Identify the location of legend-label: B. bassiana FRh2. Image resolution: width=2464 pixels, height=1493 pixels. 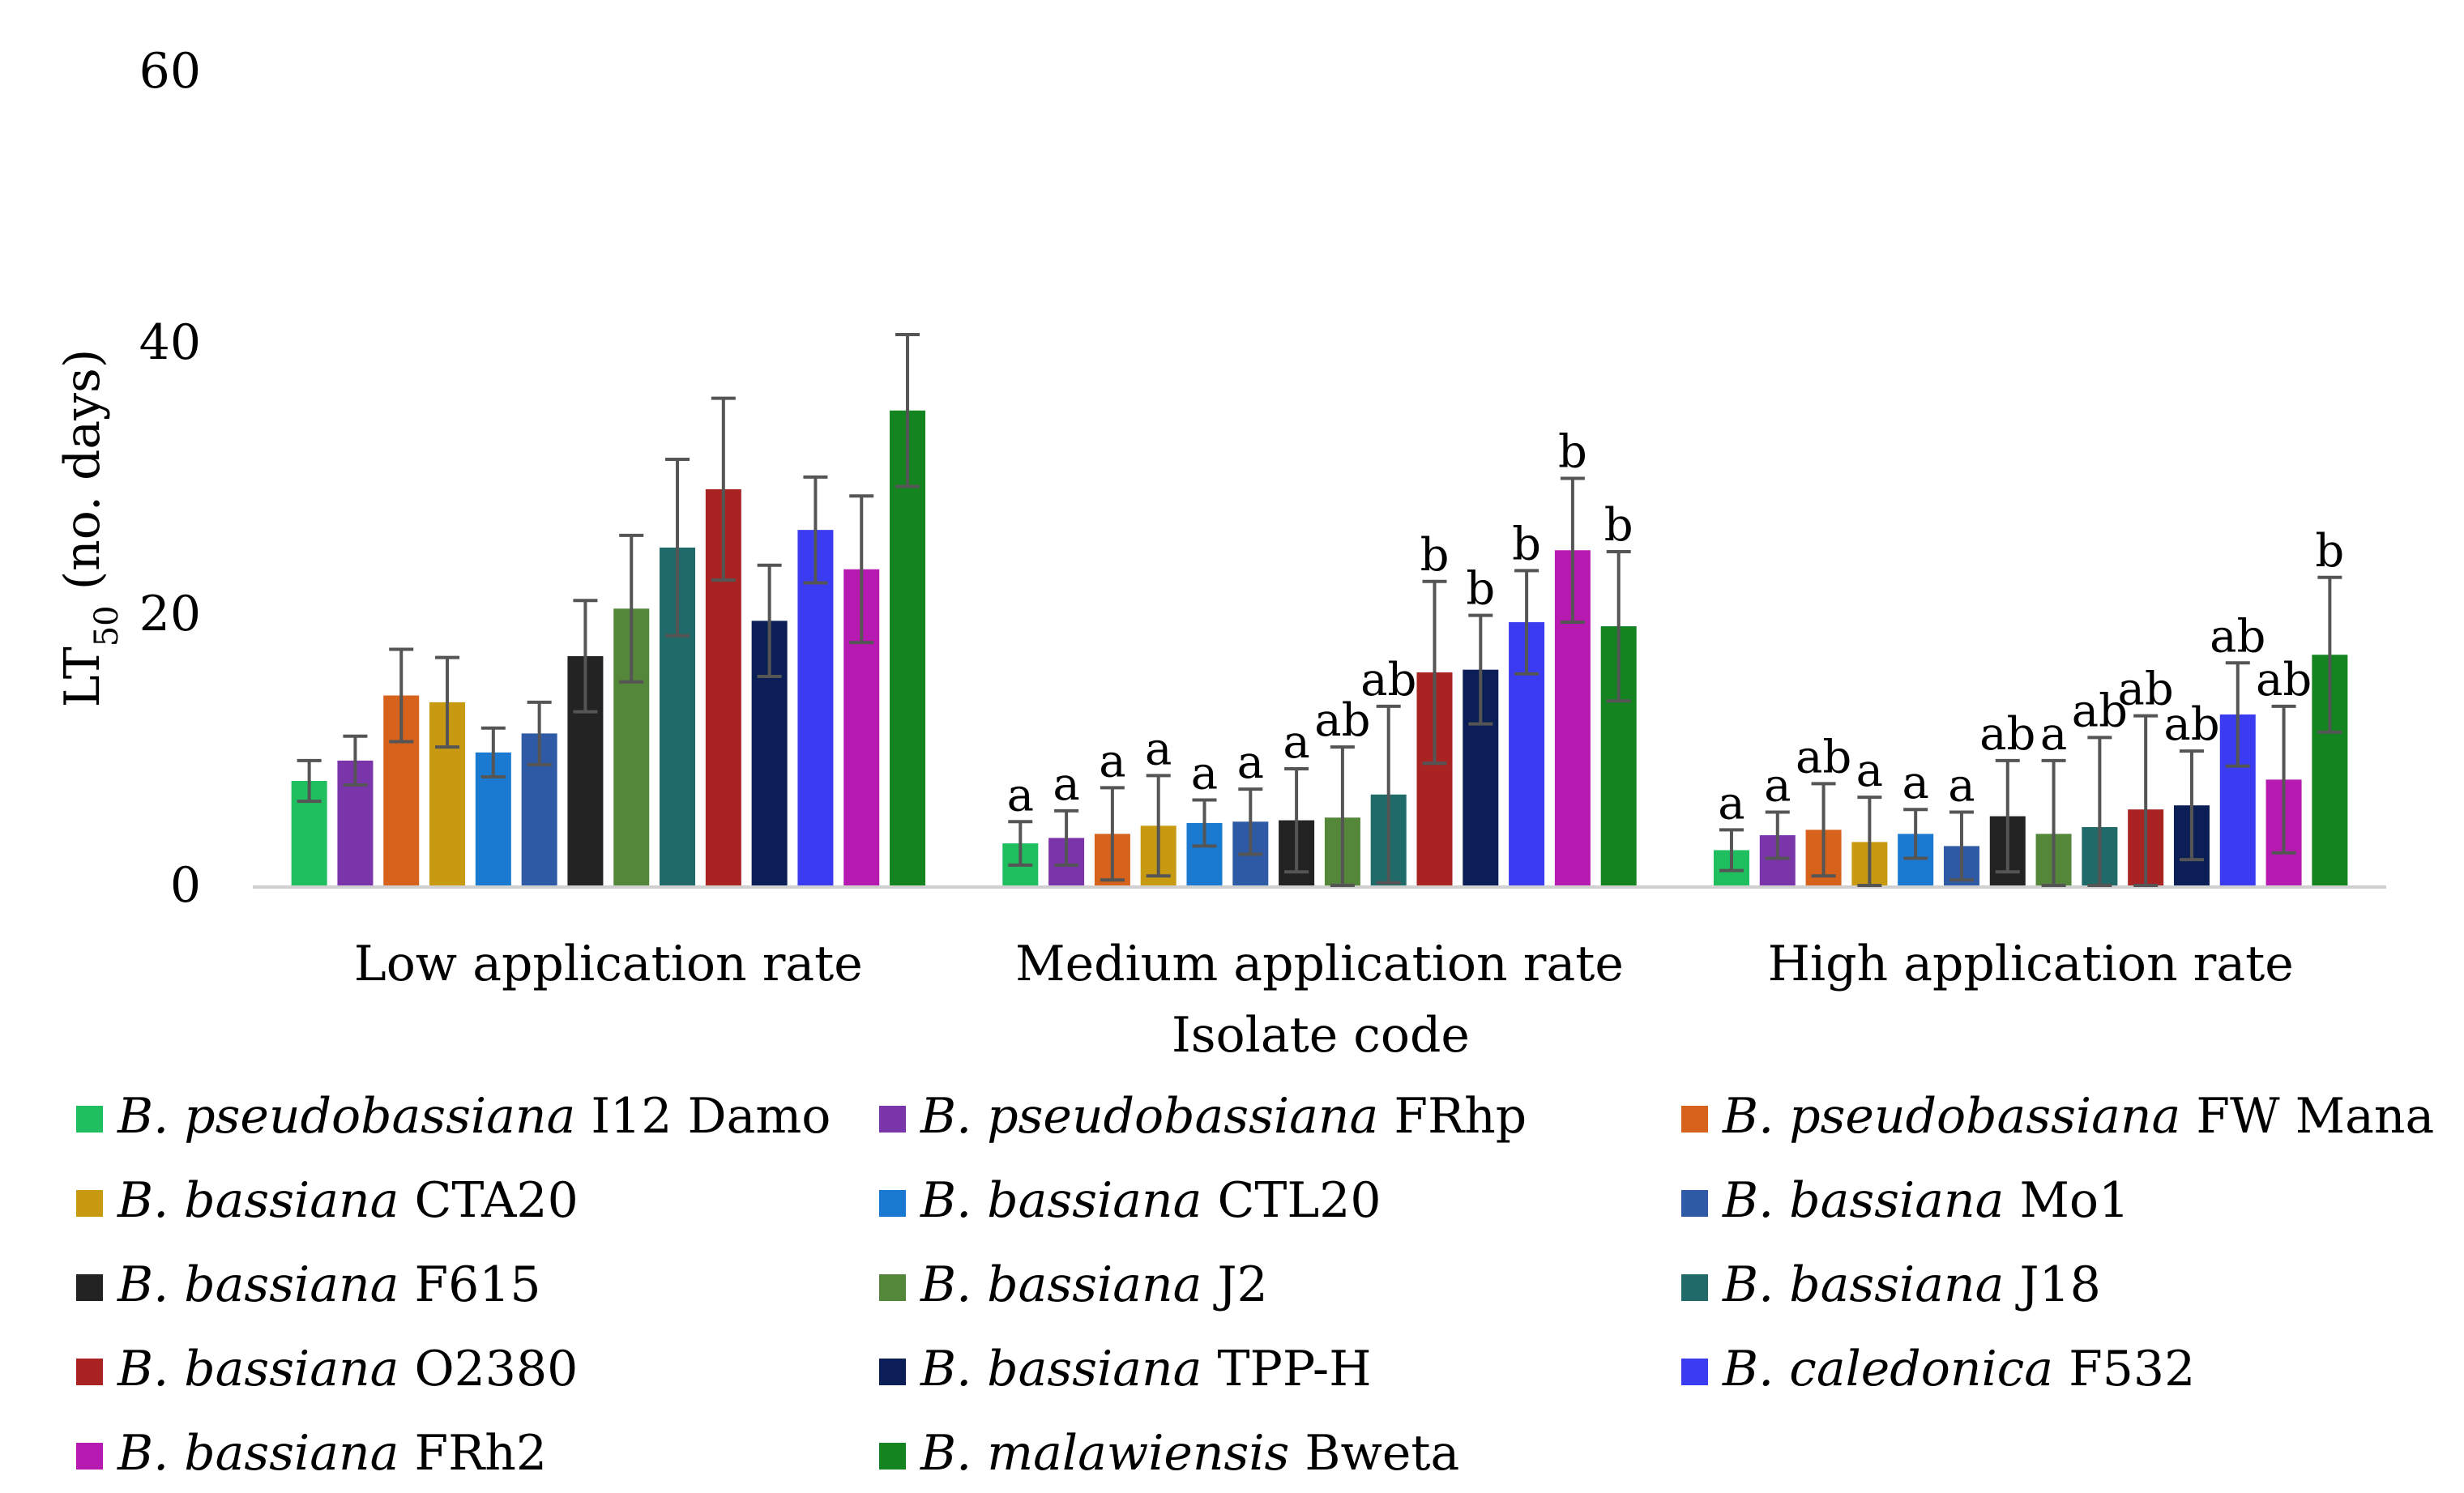
(332, 1453).